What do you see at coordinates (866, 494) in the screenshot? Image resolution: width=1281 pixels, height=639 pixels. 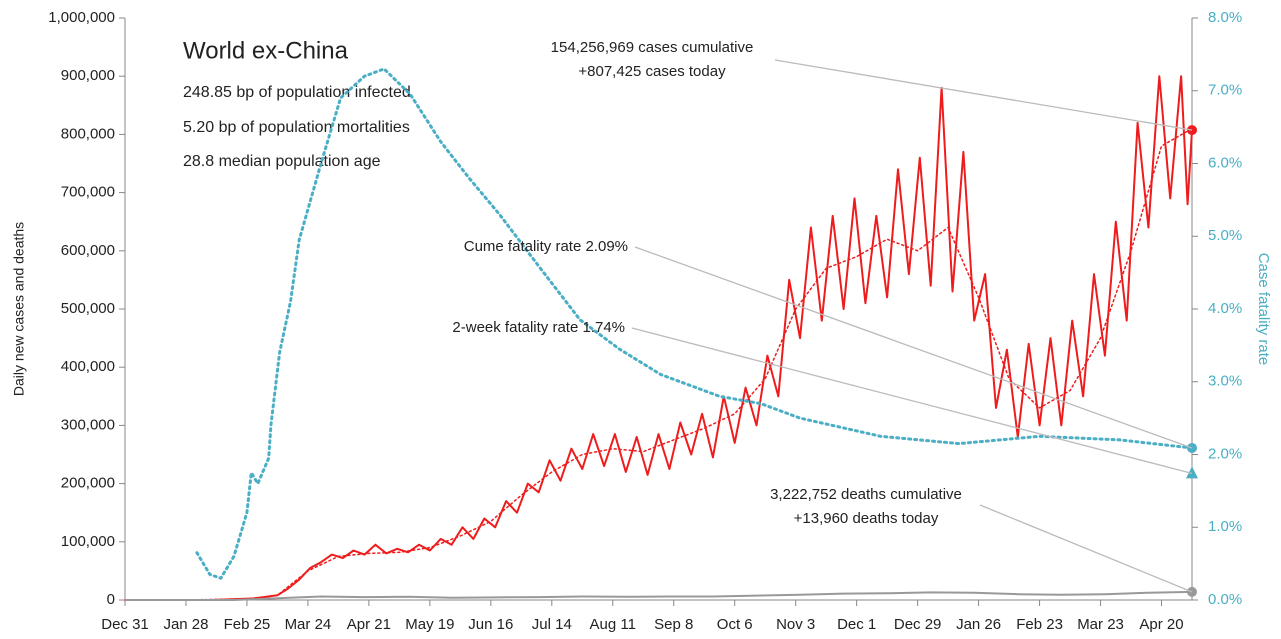 I see `annotation: 3,222,752 deaths cumulative` at bounding box center [866, 494].